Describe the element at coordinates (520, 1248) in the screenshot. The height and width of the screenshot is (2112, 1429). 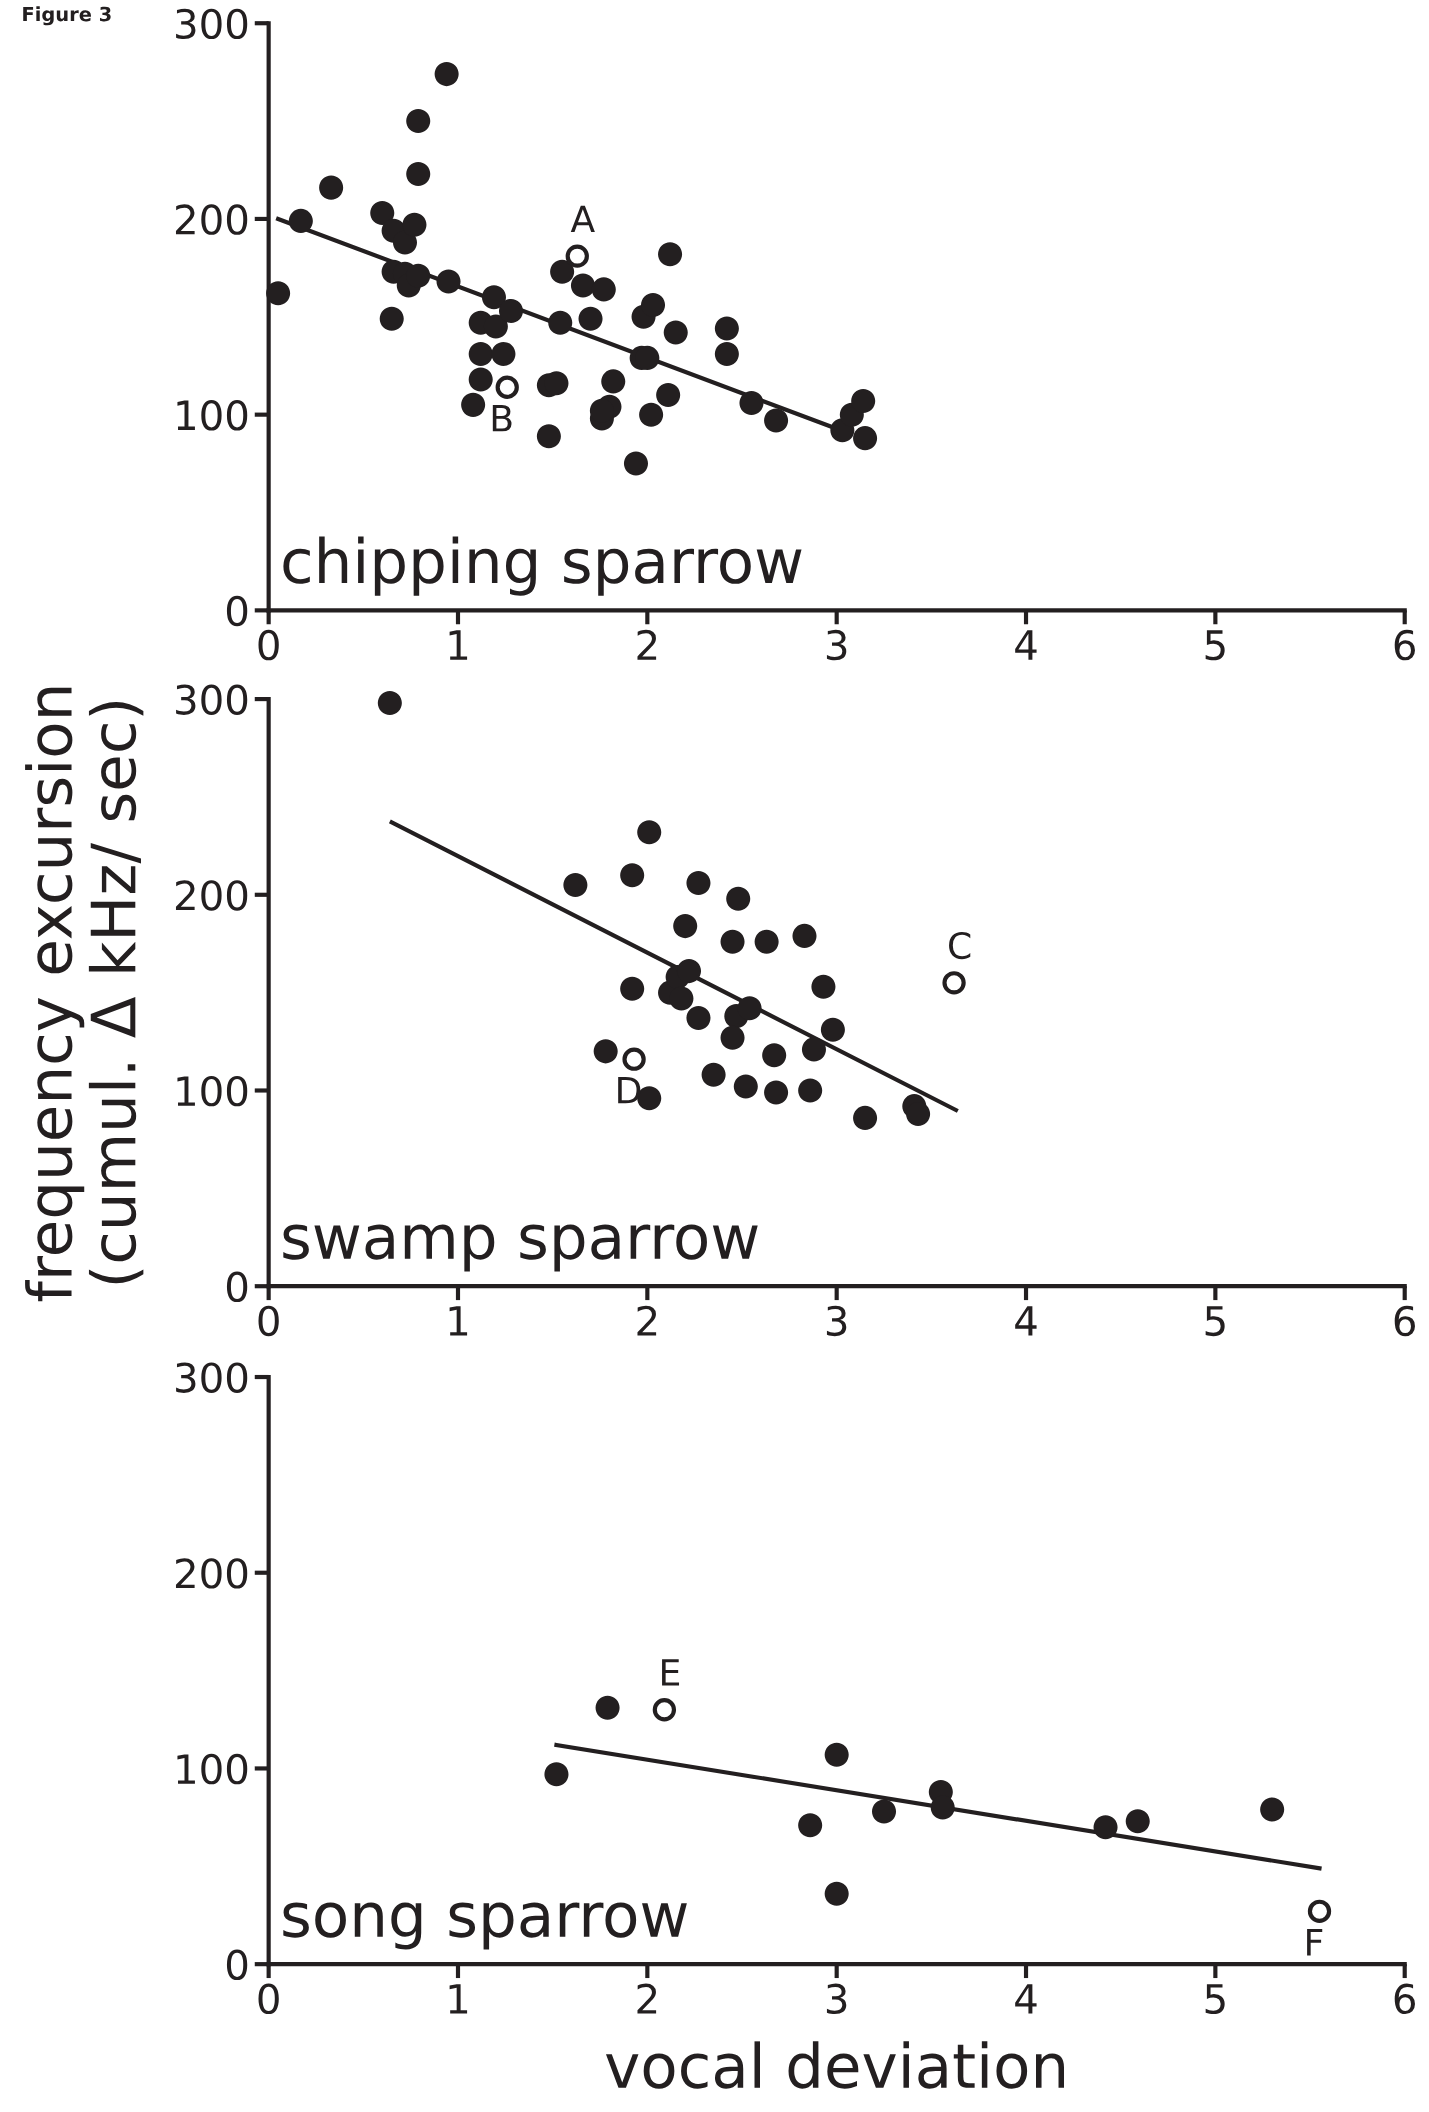
I see `text: swamp sparrow` at that location.